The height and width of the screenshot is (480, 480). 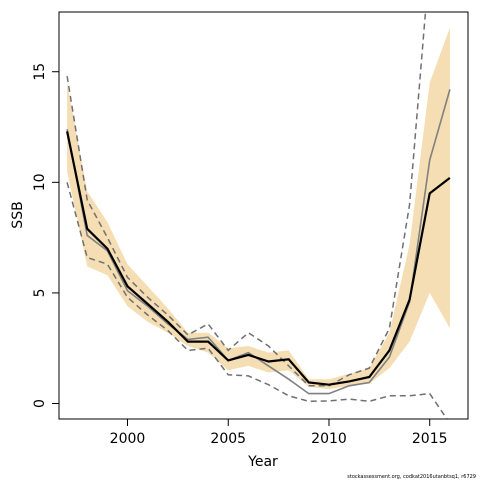 I want to click on x-tick-label-2000: 2000, so click(x=128, y=439).